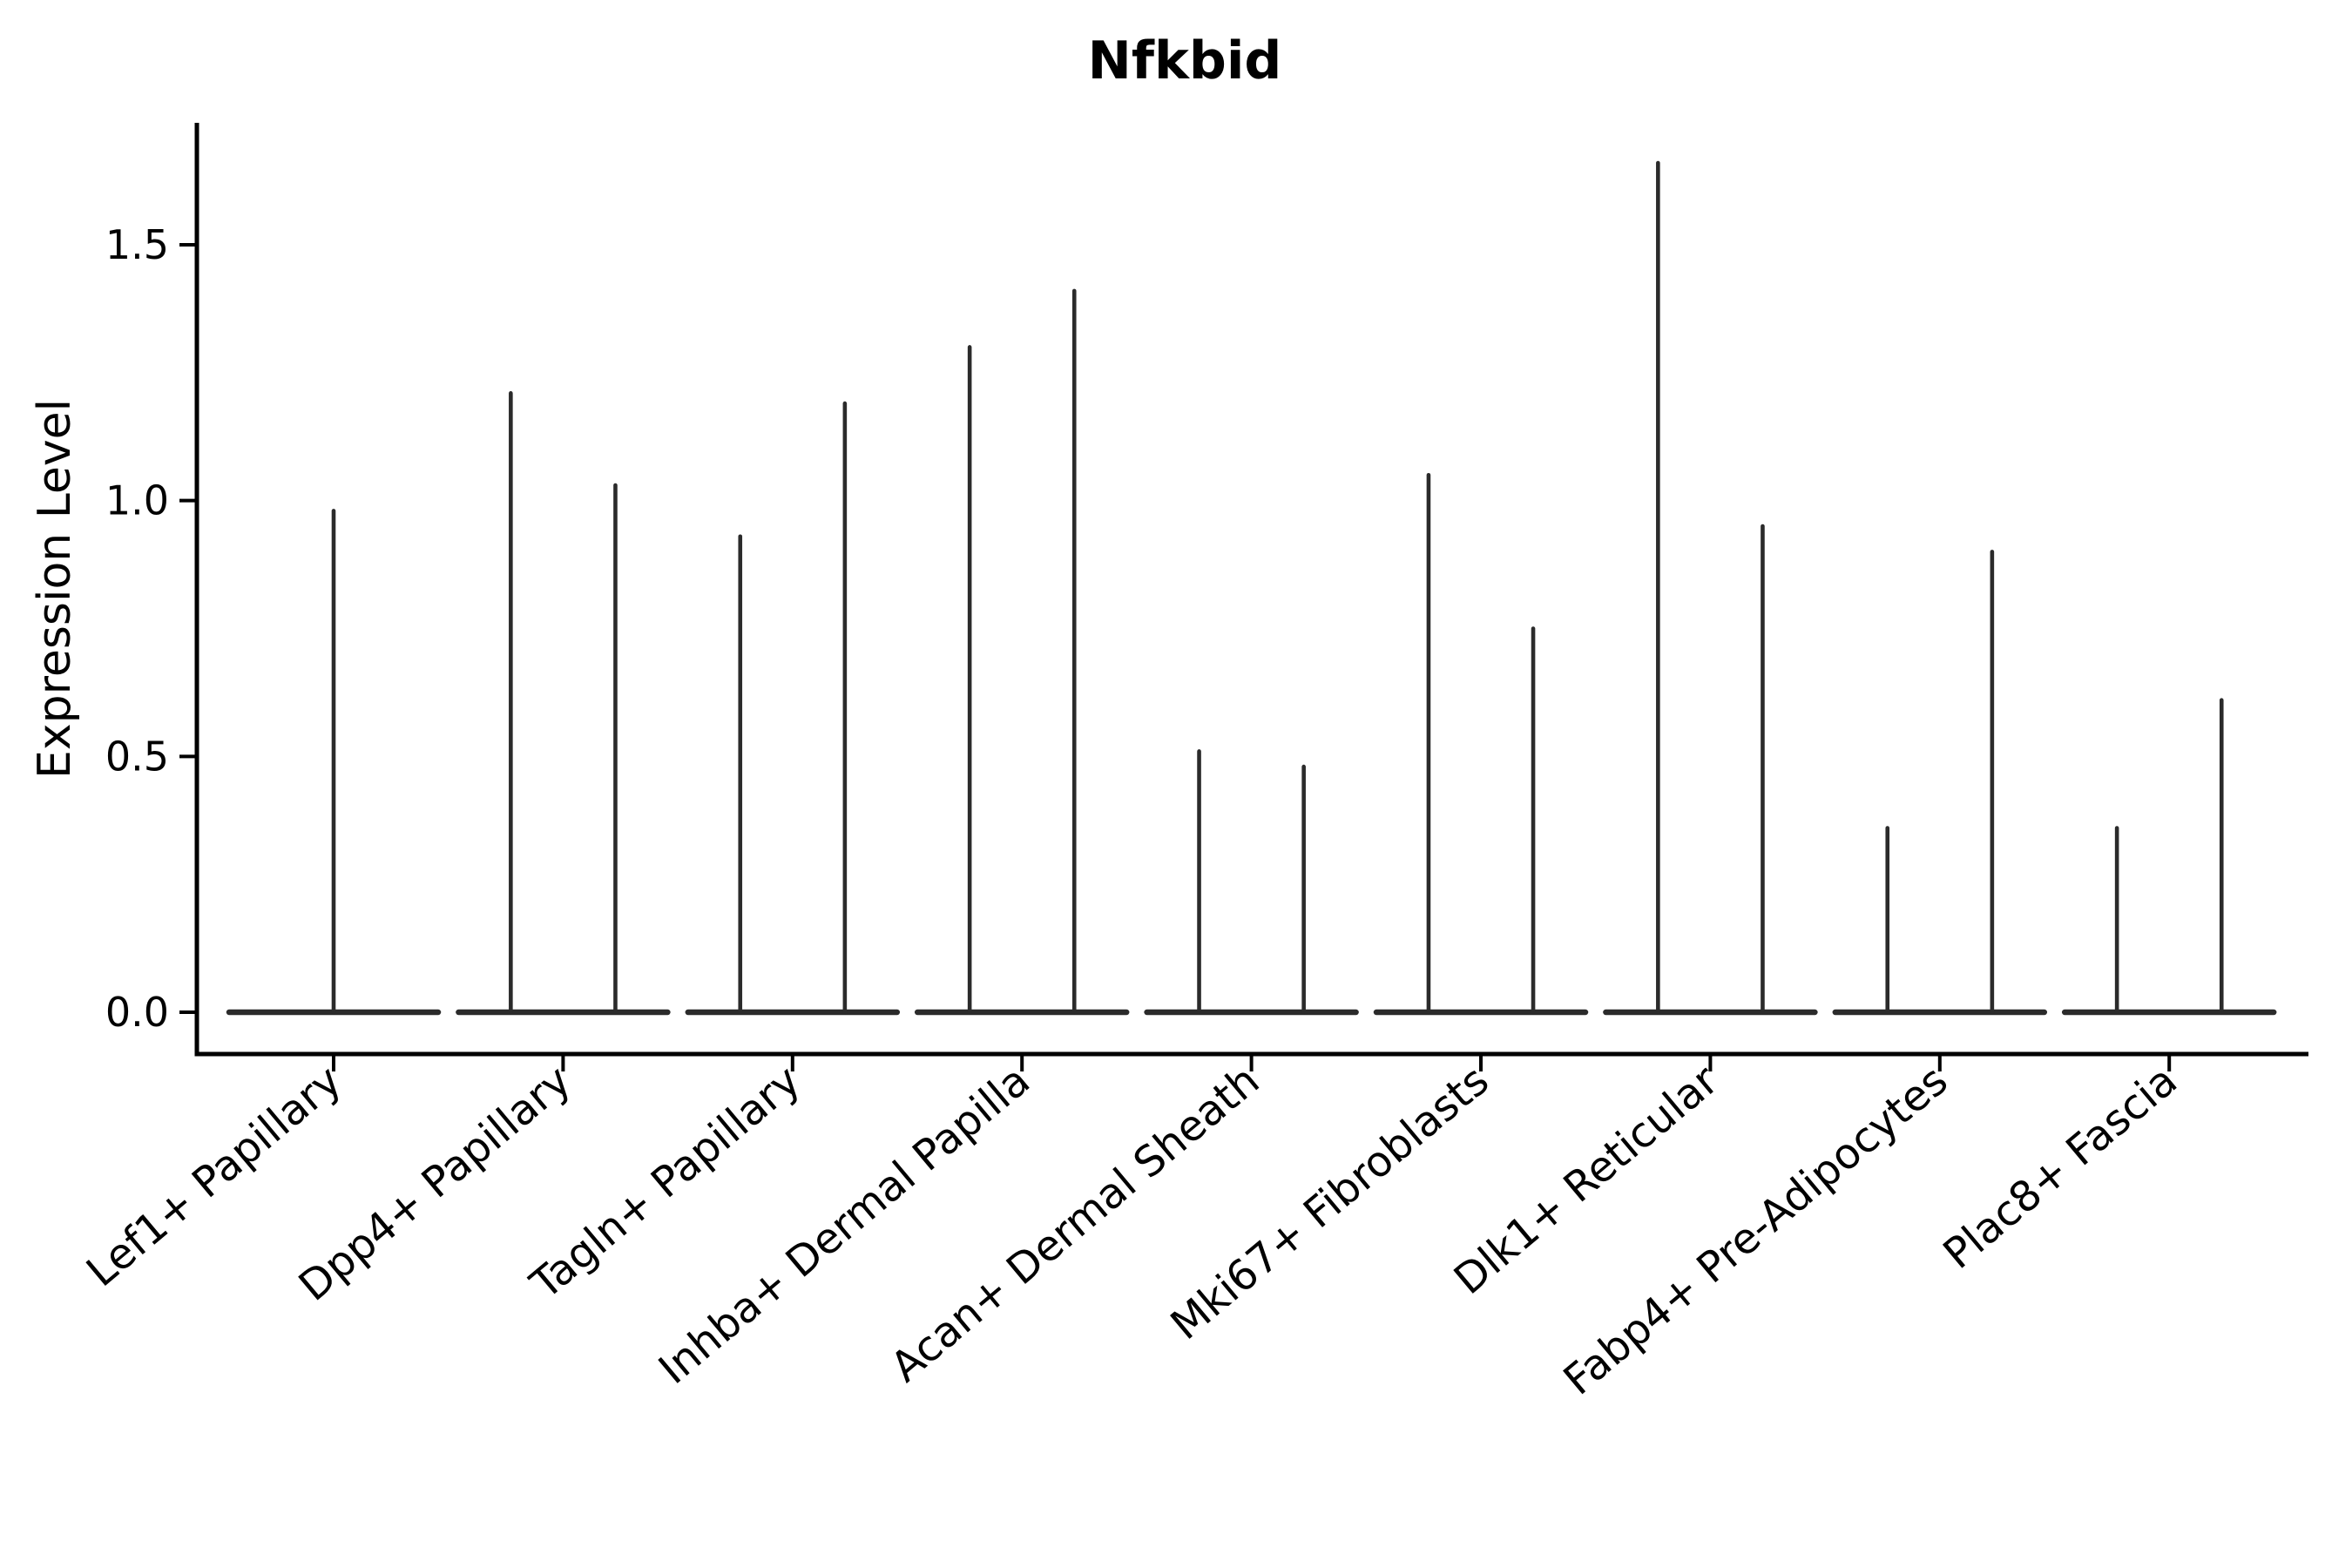 The height and width of the screenshot is (1568, 2352). Describe the element at coordinates (2060, 1167) in the screenshot. I see `x-tick-label: Plac8+ Fascia` at that location.